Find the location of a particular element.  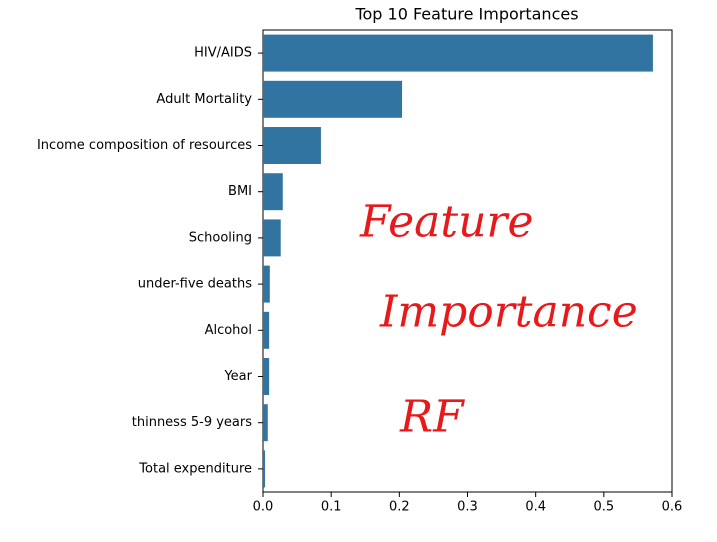

y-tick-label: Income composition of resources is located at coordinates (144, 145).